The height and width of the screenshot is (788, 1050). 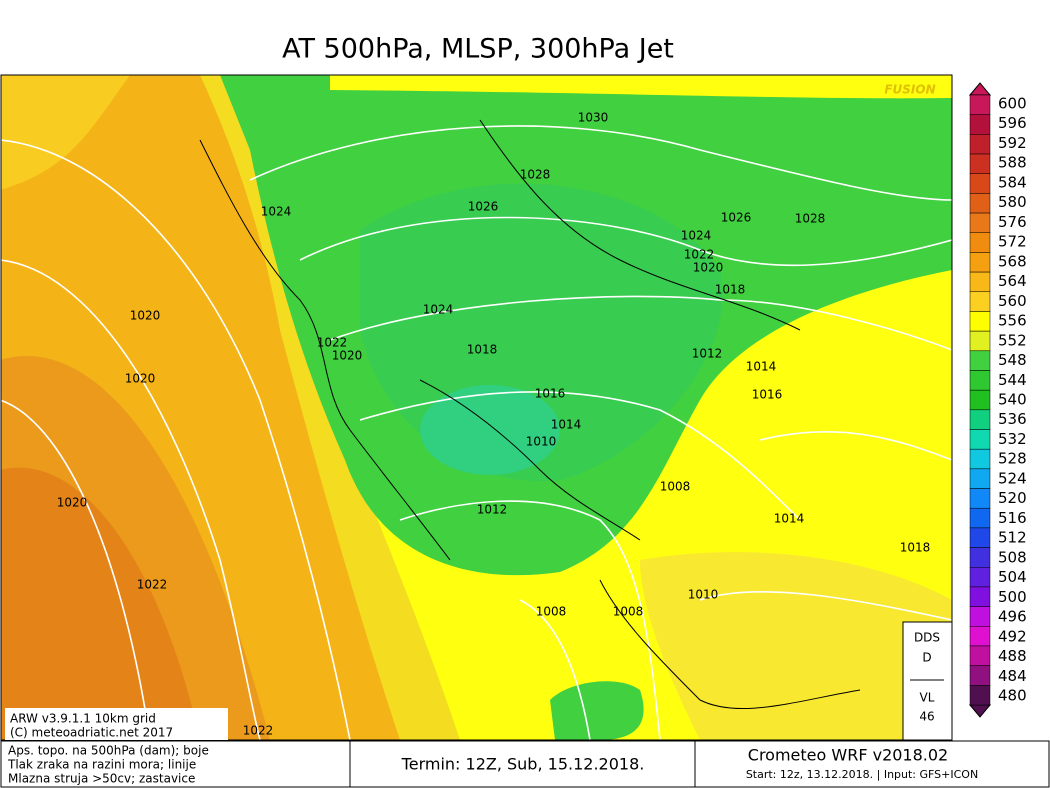 I want to click on scale-label: 480, so click(x=1012, y=696).